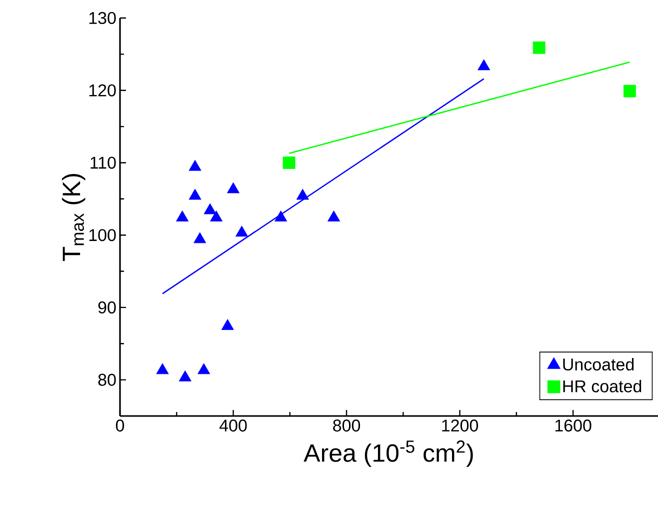 The image size is (658, 506). Describe the element at coordinates (107, 307) in the screenshot. I see `y-tick-label: 90` at that location.